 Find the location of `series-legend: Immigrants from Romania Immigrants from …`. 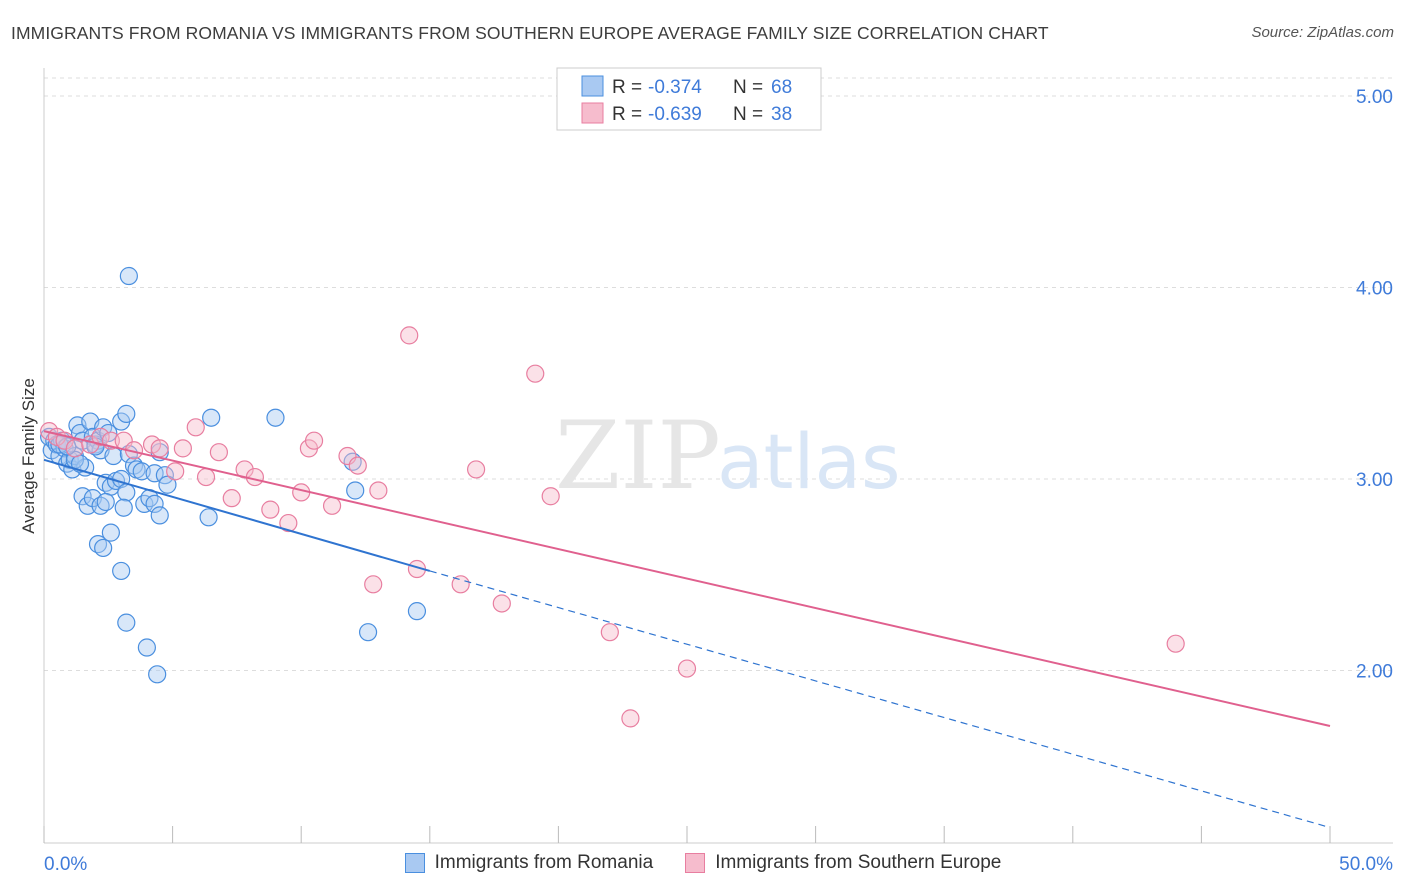

series-legend: Immigrants from Romania Immigrants from … is located at coordinates (703, 863).